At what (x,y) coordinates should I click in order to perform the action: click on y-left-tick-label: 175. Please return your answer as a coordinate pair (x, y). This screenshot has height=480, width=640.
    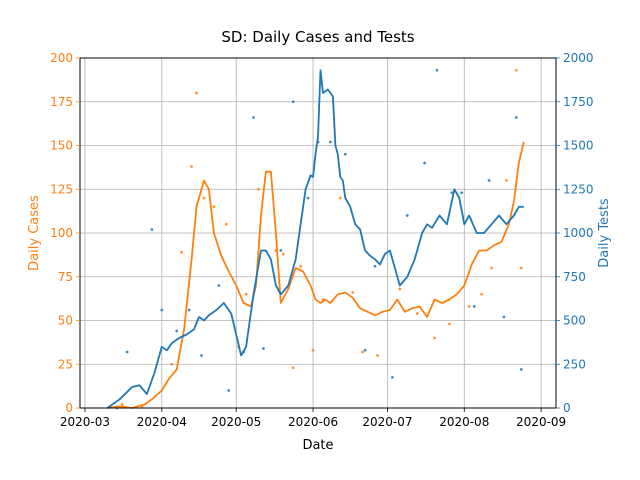
    Looking at the image, I should click on (61, 102).